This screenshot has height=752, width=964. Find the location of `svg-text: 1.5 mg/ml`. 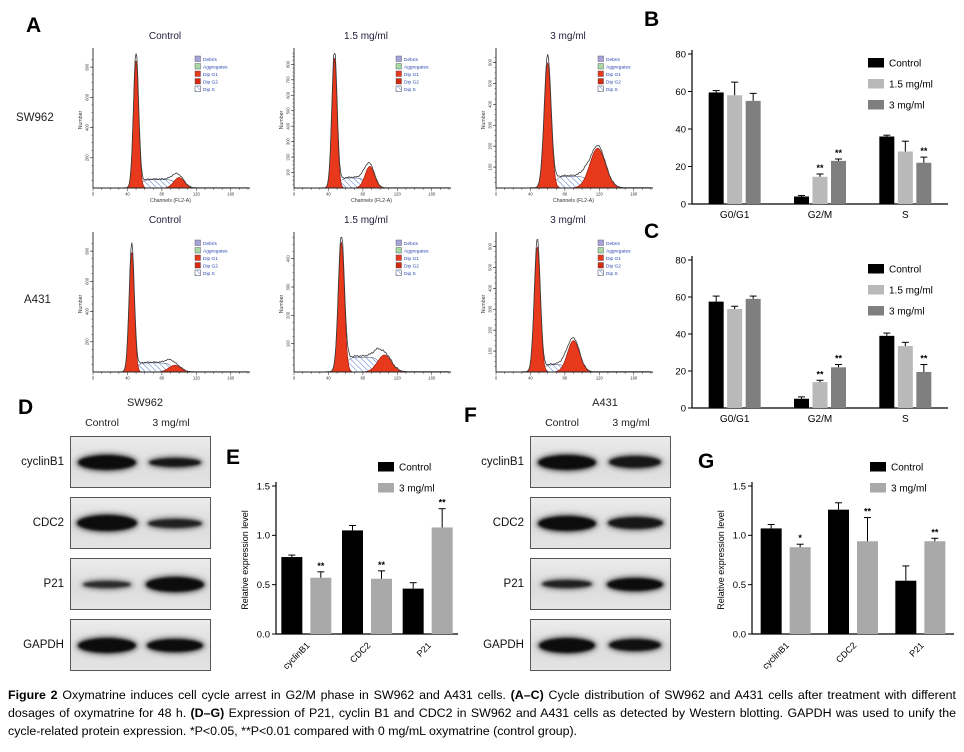

svg-text: 1.5 mg/ml is located at coordinates (911, 85).